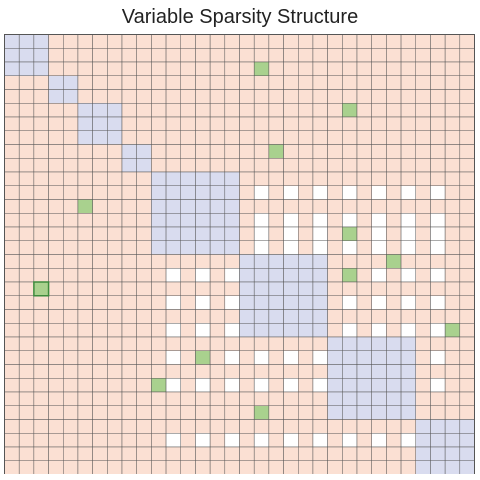  Describe the element at coordinates (217, 412) in the screenshot. I see `matrix-cell-r27-c14` at that location.